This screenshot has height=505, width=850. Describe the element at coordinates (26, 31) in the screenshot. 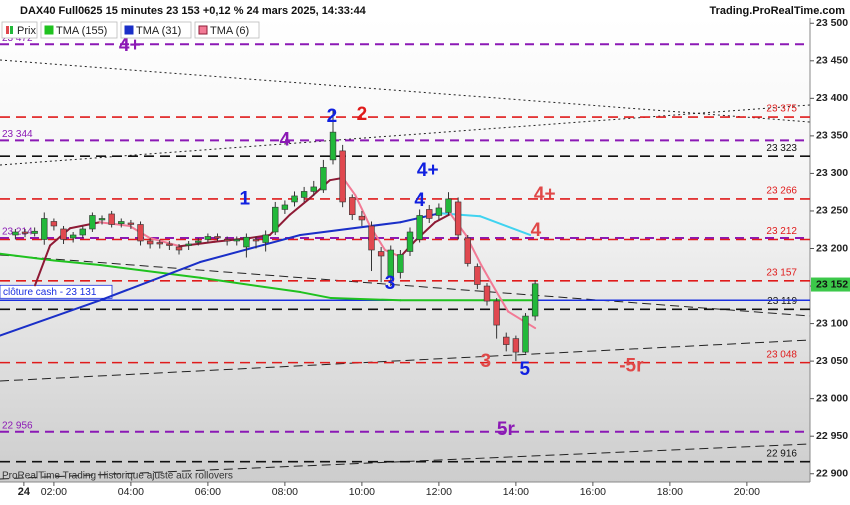

I see `legend-label: Prix` at that location.